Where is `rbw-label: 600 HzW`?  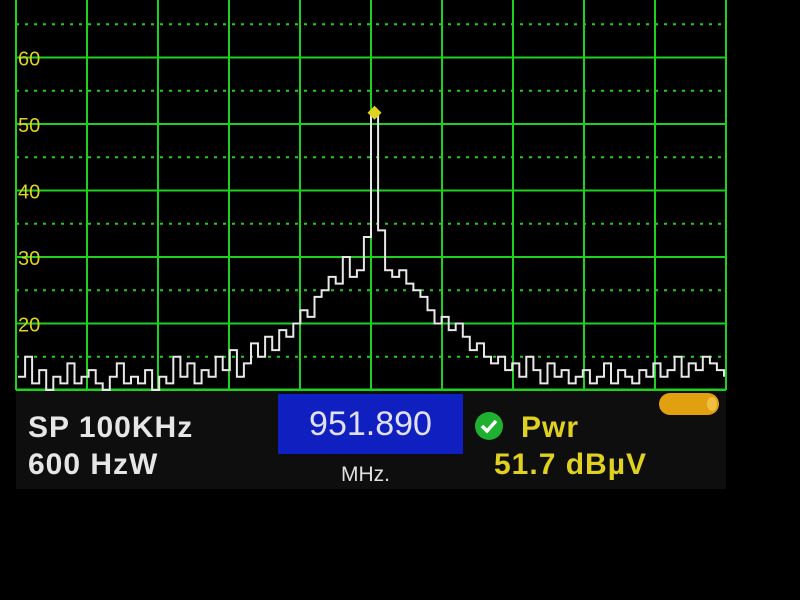 rbw-label: 600 HzW is located at coordinates (93, 464).